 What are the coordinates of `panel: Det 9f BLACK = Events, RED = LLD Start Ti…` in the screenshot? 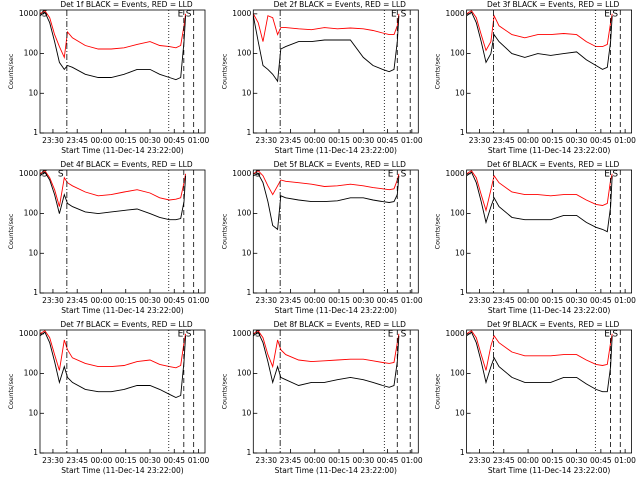 It's located at (535, 397).